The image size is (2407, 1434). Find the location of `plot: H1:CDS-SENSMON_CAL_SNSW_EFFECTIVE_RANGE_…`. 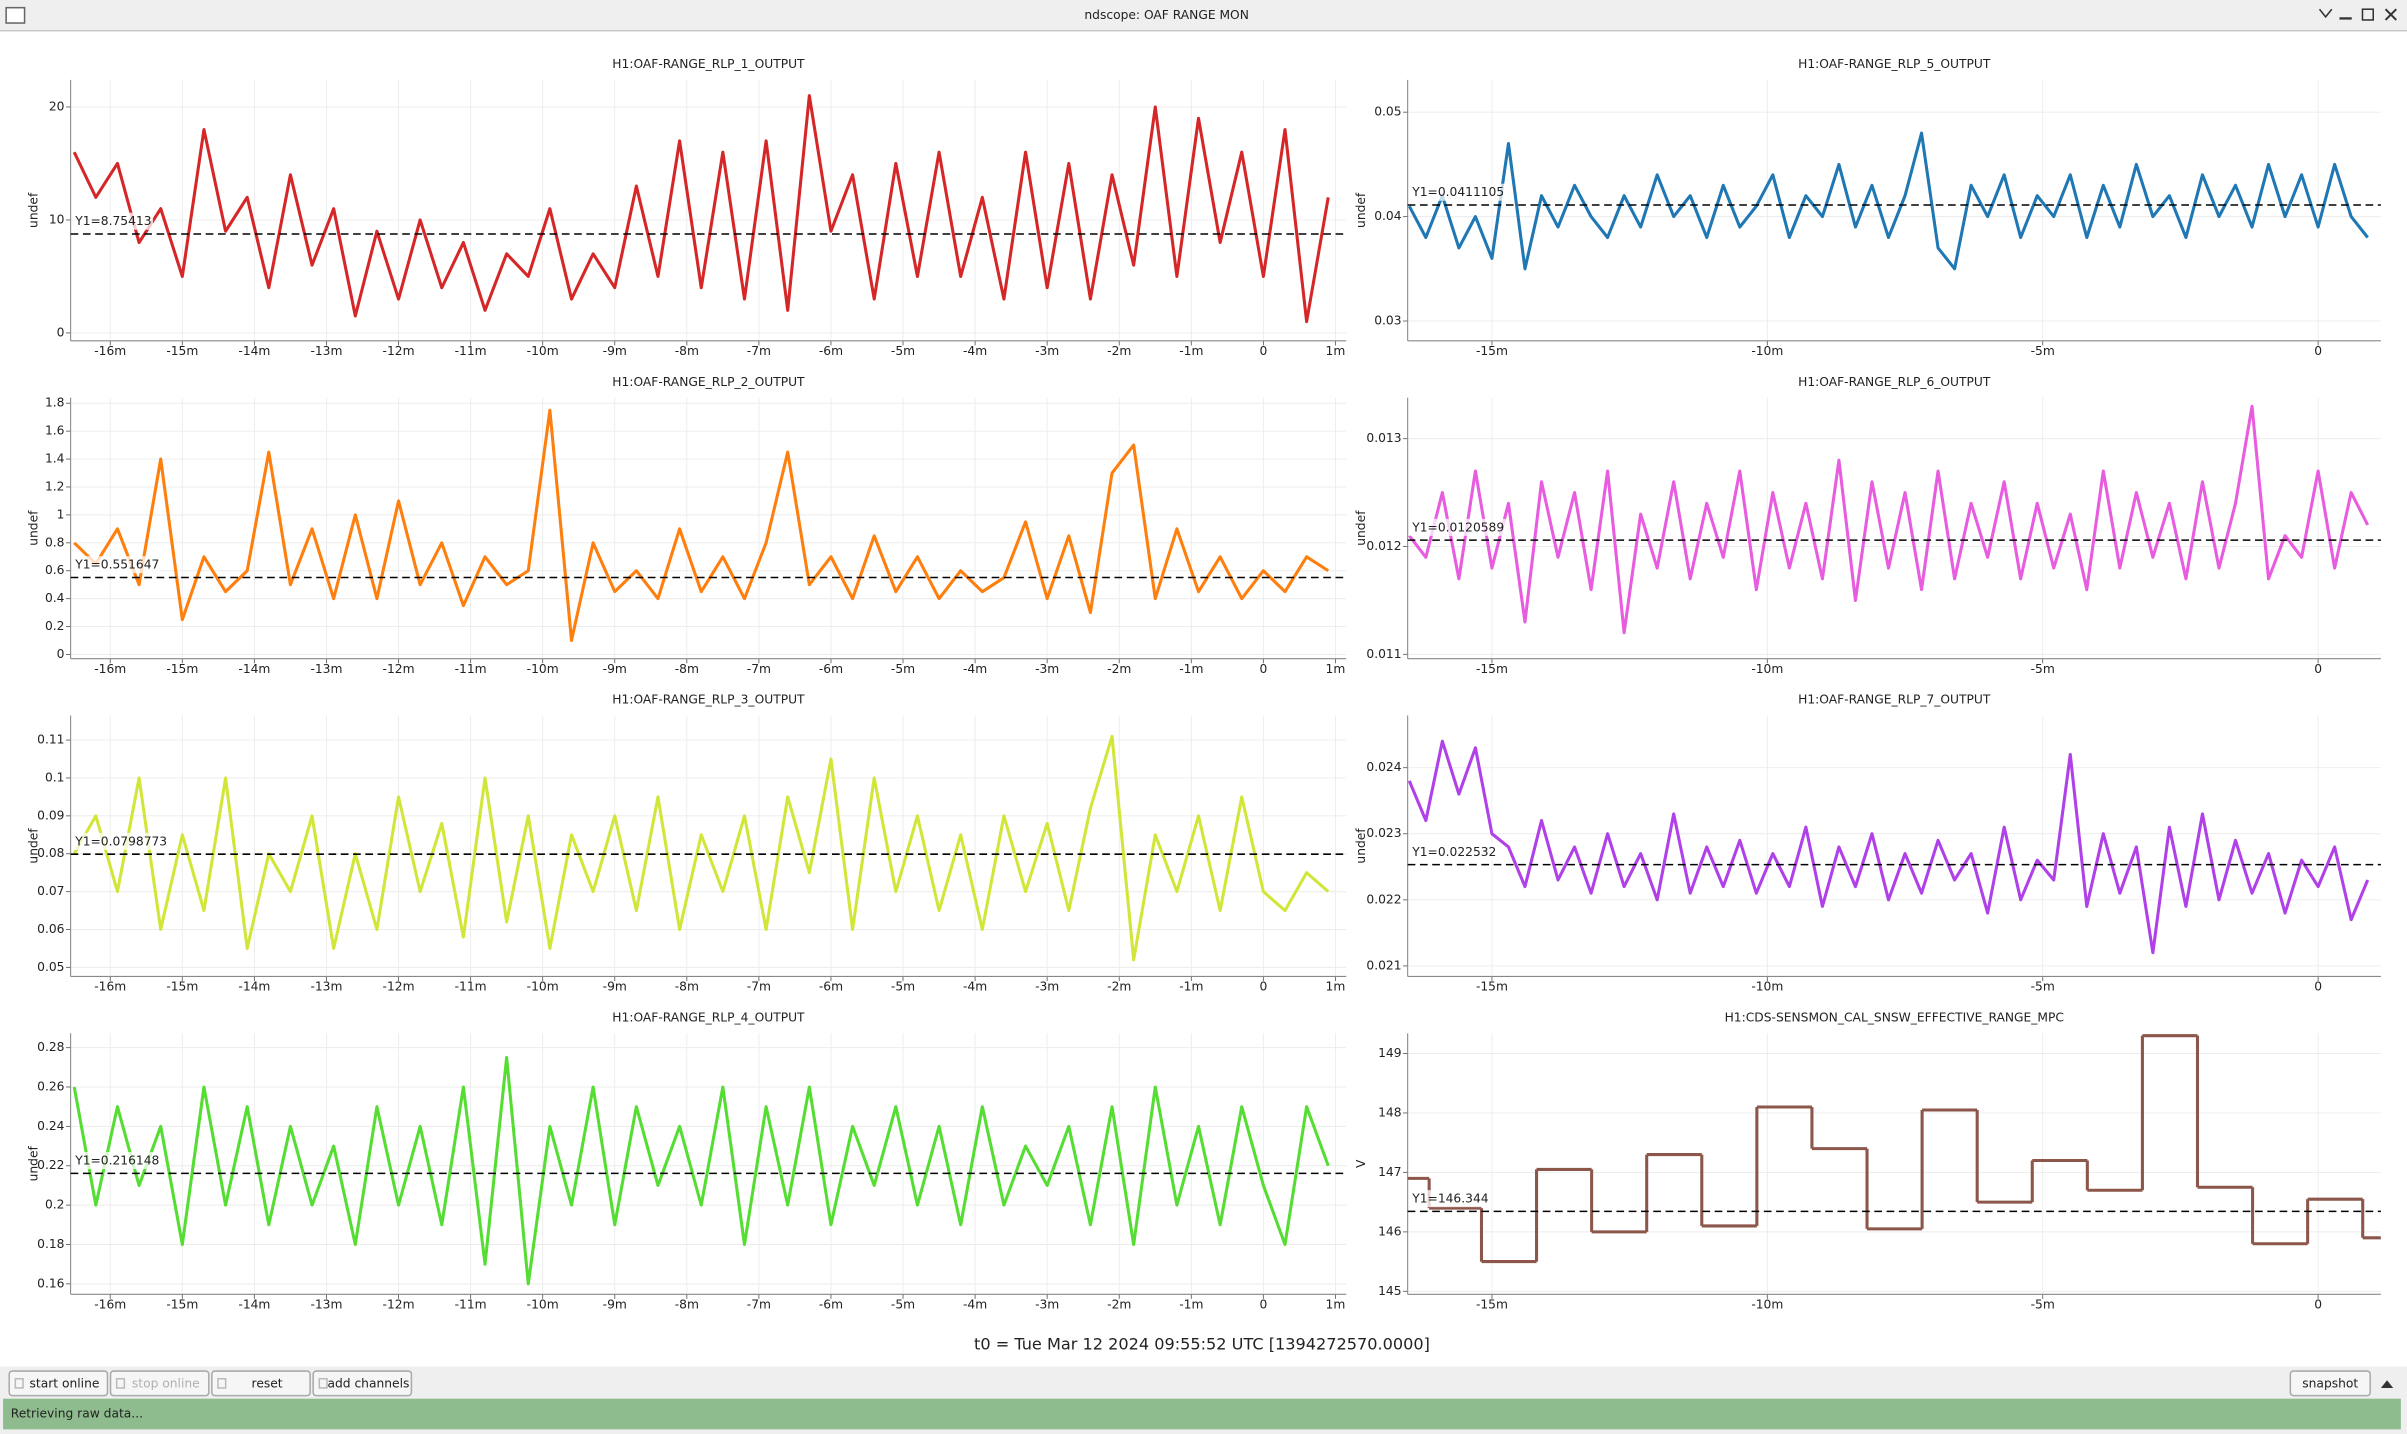

plot: H1:CDS-SENSMON_CAL_SNSW_EFFECTIVE_RANGE_… is located at coordinates (1867, 1161).